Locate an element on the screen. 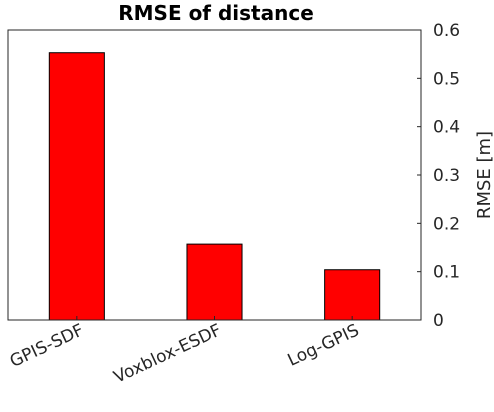  bar-log-gpis is located at coordinates (352, 295).